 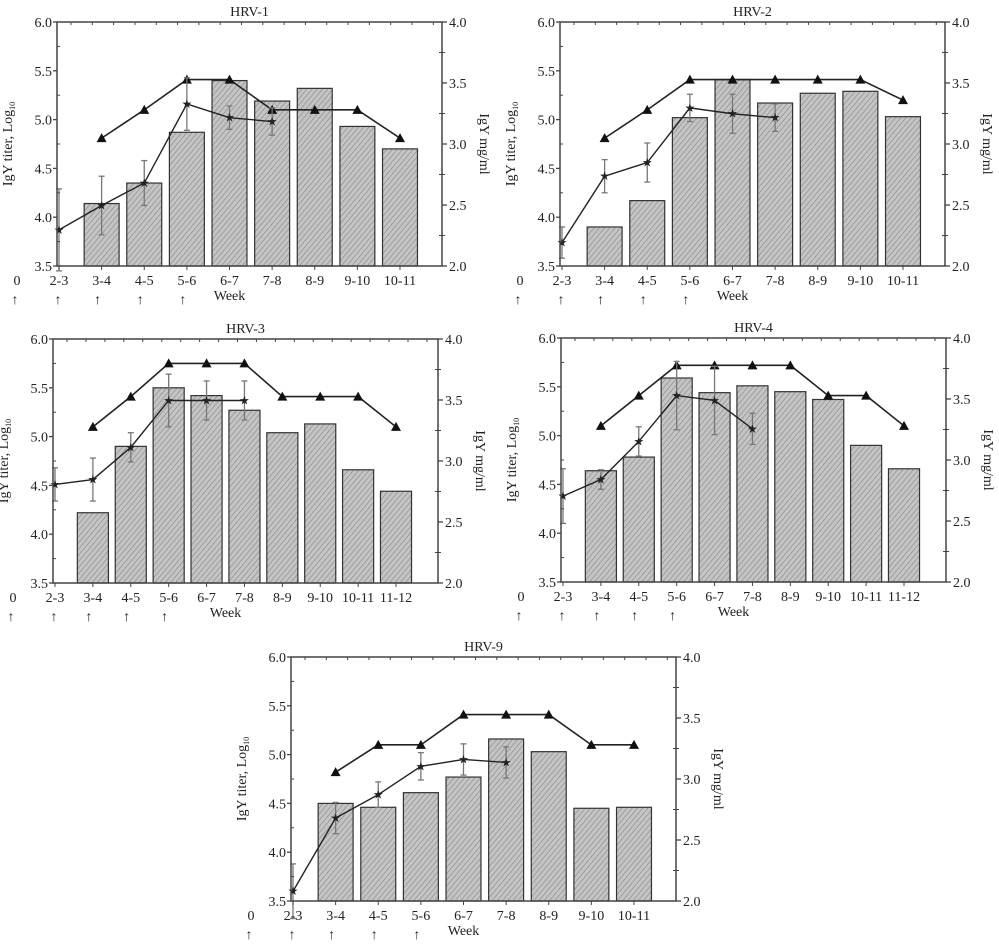 I want to click on chart-title: HRV-4, so click(x=753, y=328).